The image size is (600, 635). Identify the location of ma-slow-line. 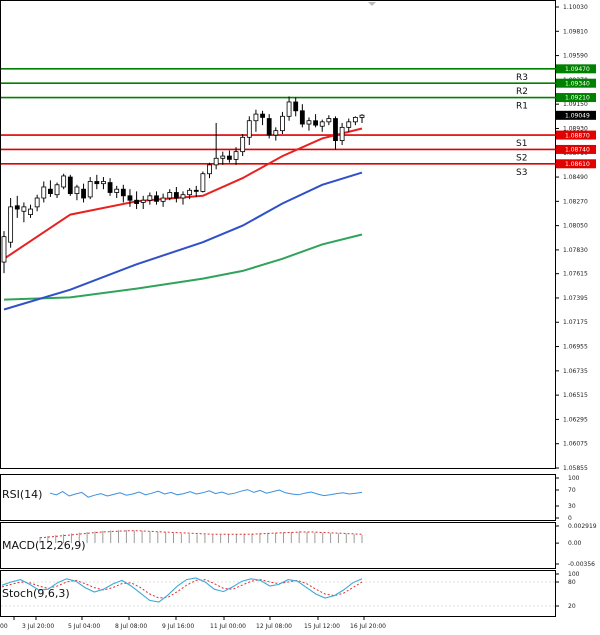
(183, 267).